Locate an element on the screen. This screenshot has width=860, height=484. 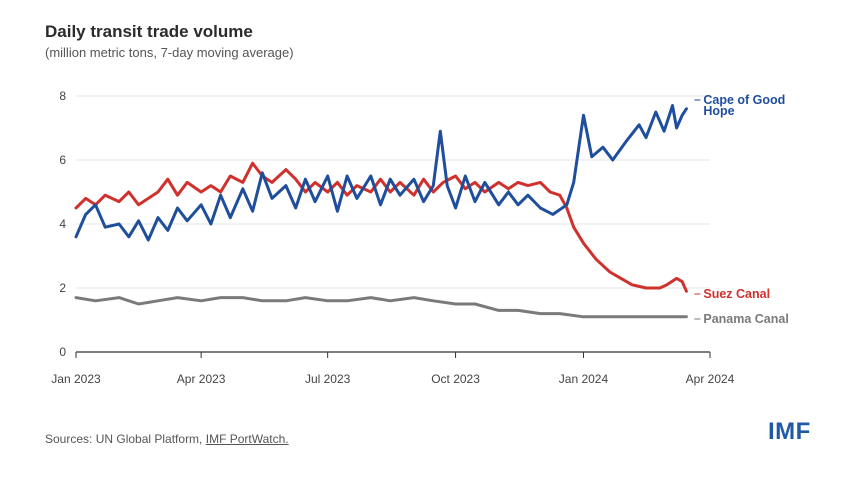
end-label-suez-canal: Suez Canal is located at coordinates (736, 294).